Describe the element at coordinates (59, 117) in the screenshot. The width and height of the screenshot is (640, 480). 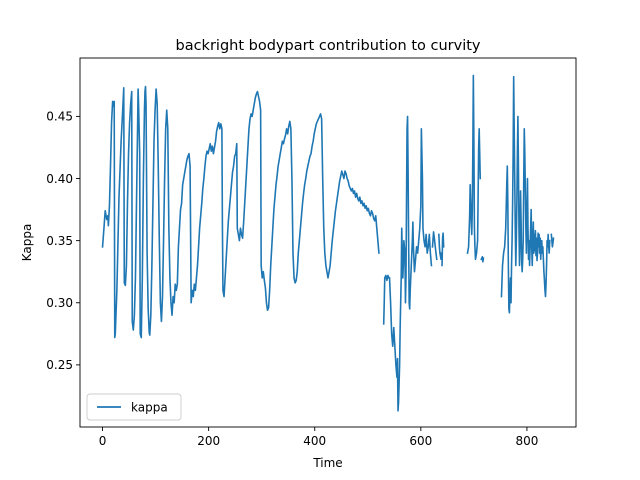
I see `y-tick-label-4: 0.45` at that location.